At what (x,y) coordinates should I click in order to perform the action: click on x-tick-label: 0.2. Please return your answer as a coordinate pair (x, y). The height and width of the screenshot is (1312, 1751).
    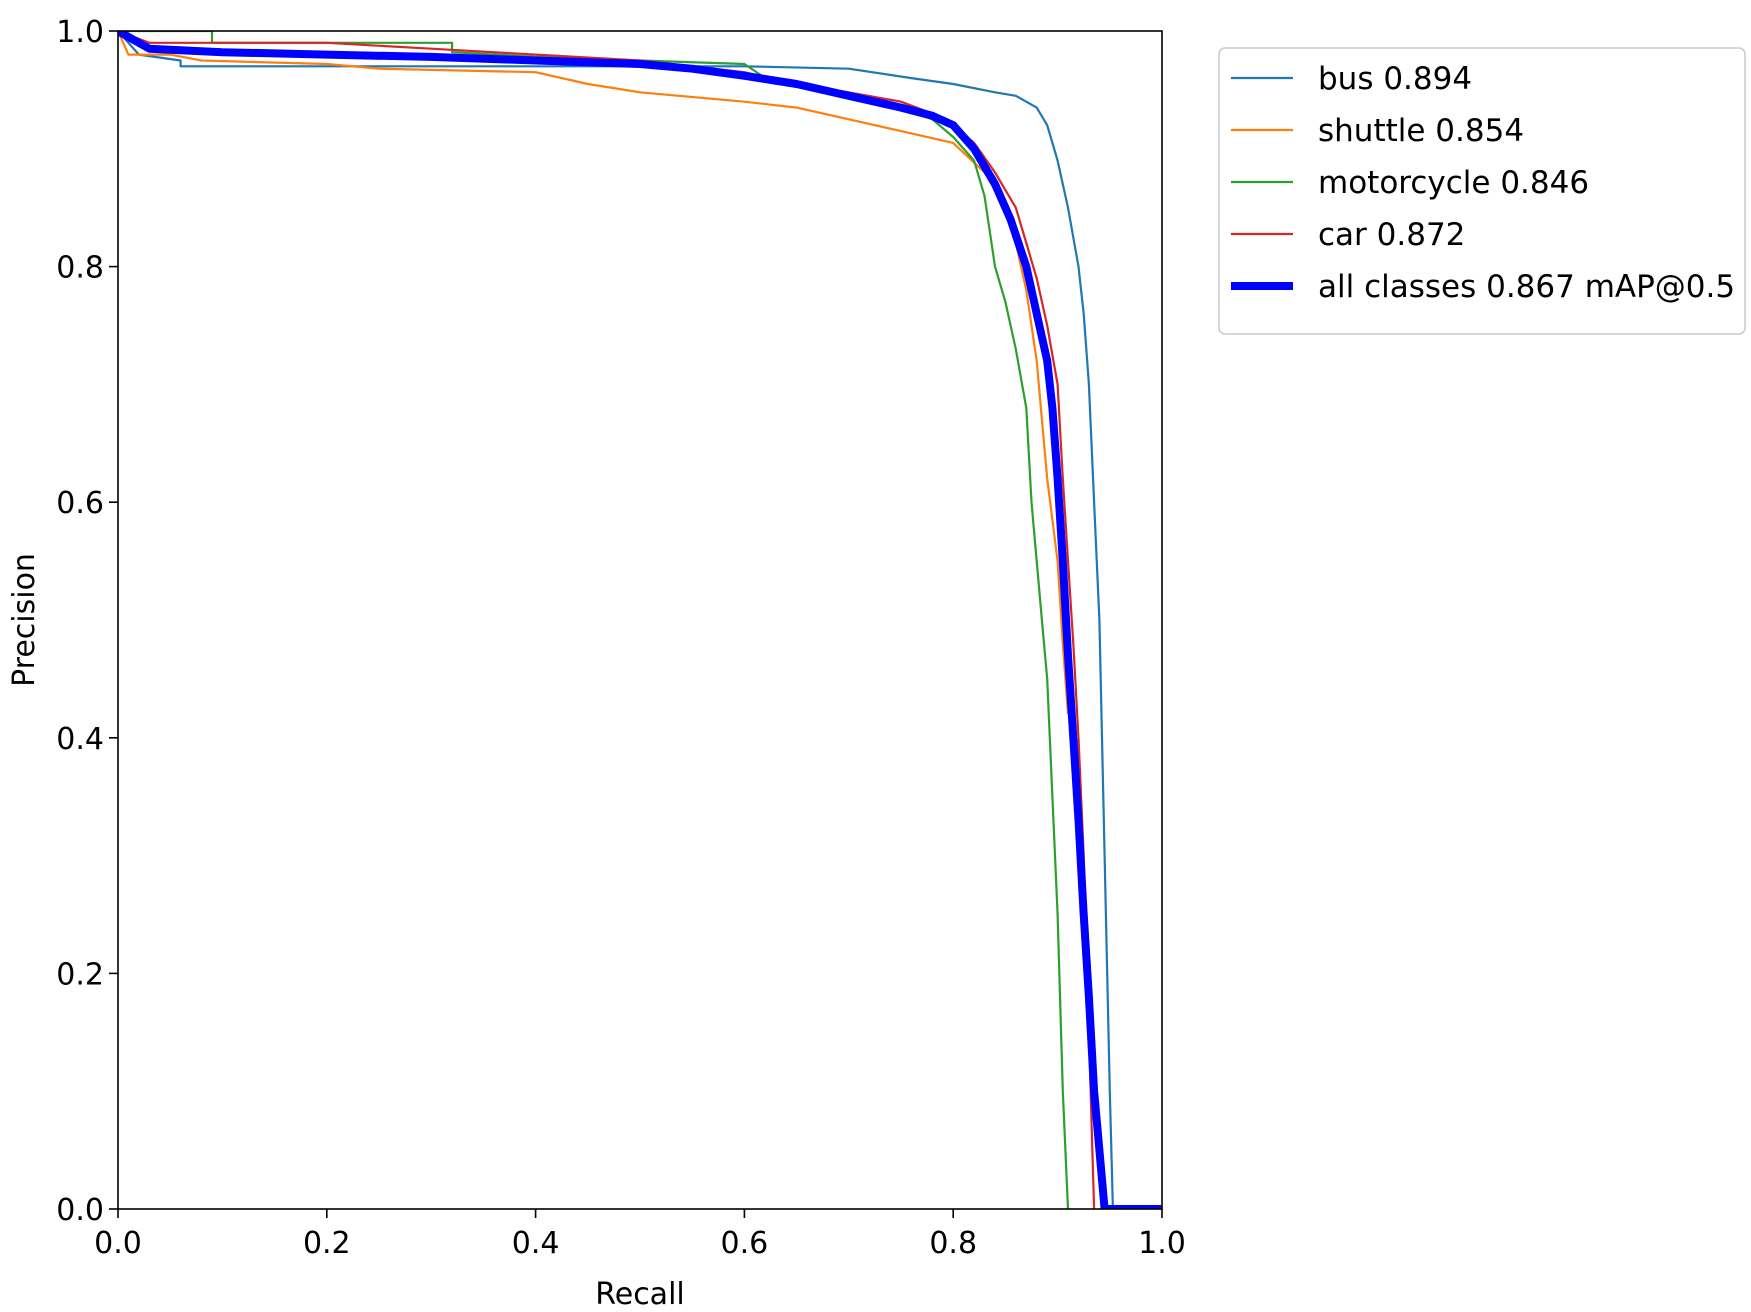
    Looking at the image, I should click on (327, 1243).